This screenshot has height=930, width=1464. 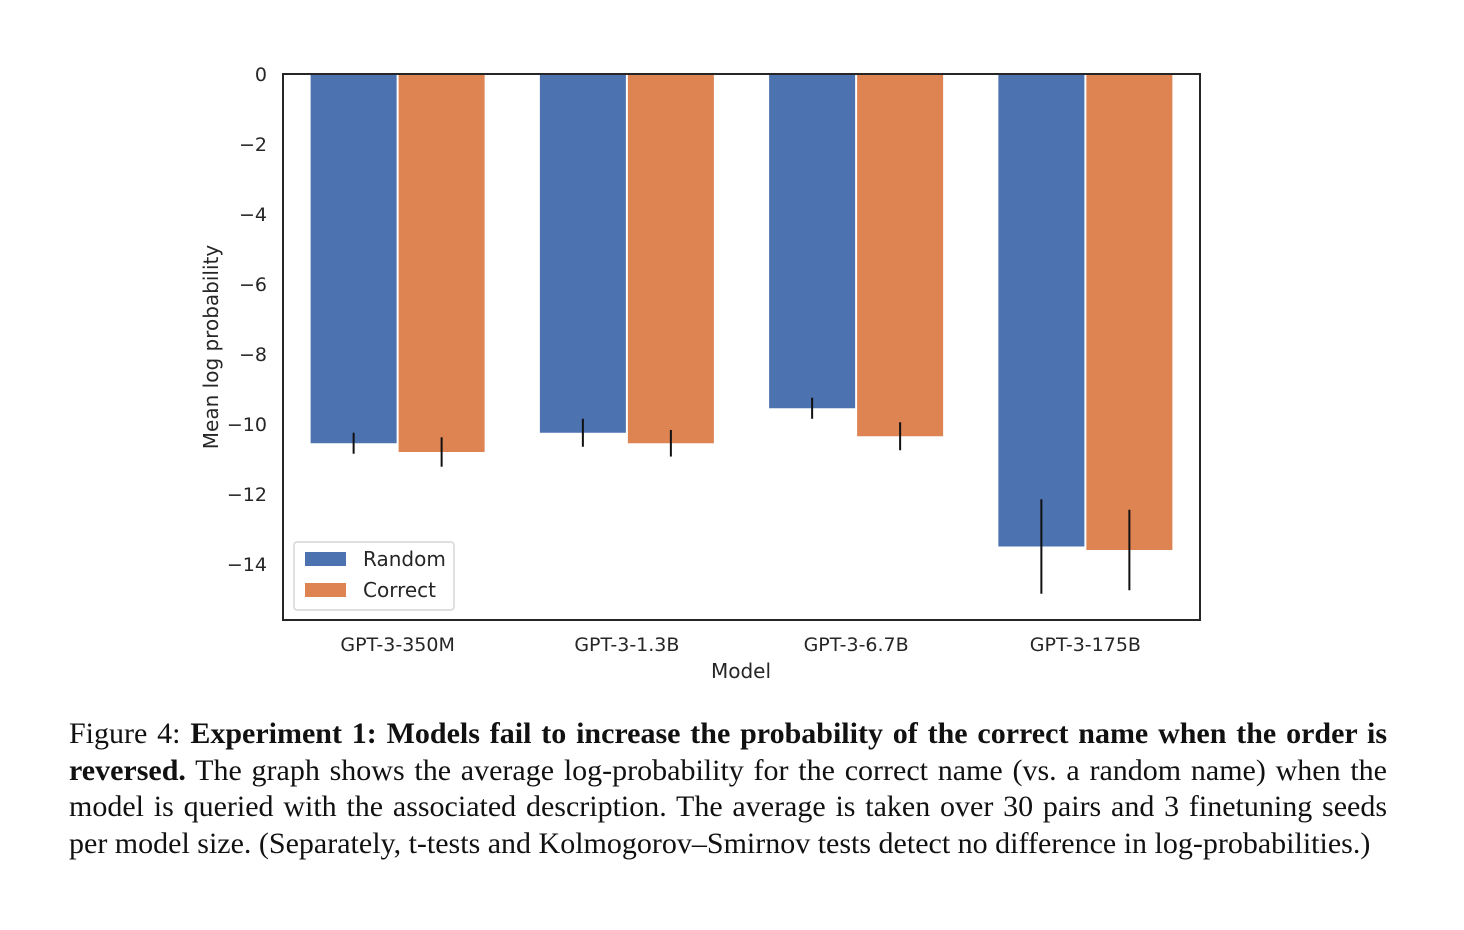 What do you see at coordinates (130, 733) in the screenshot?
I see `caption-label: Figure 4:` at bounding box center [130, 733].